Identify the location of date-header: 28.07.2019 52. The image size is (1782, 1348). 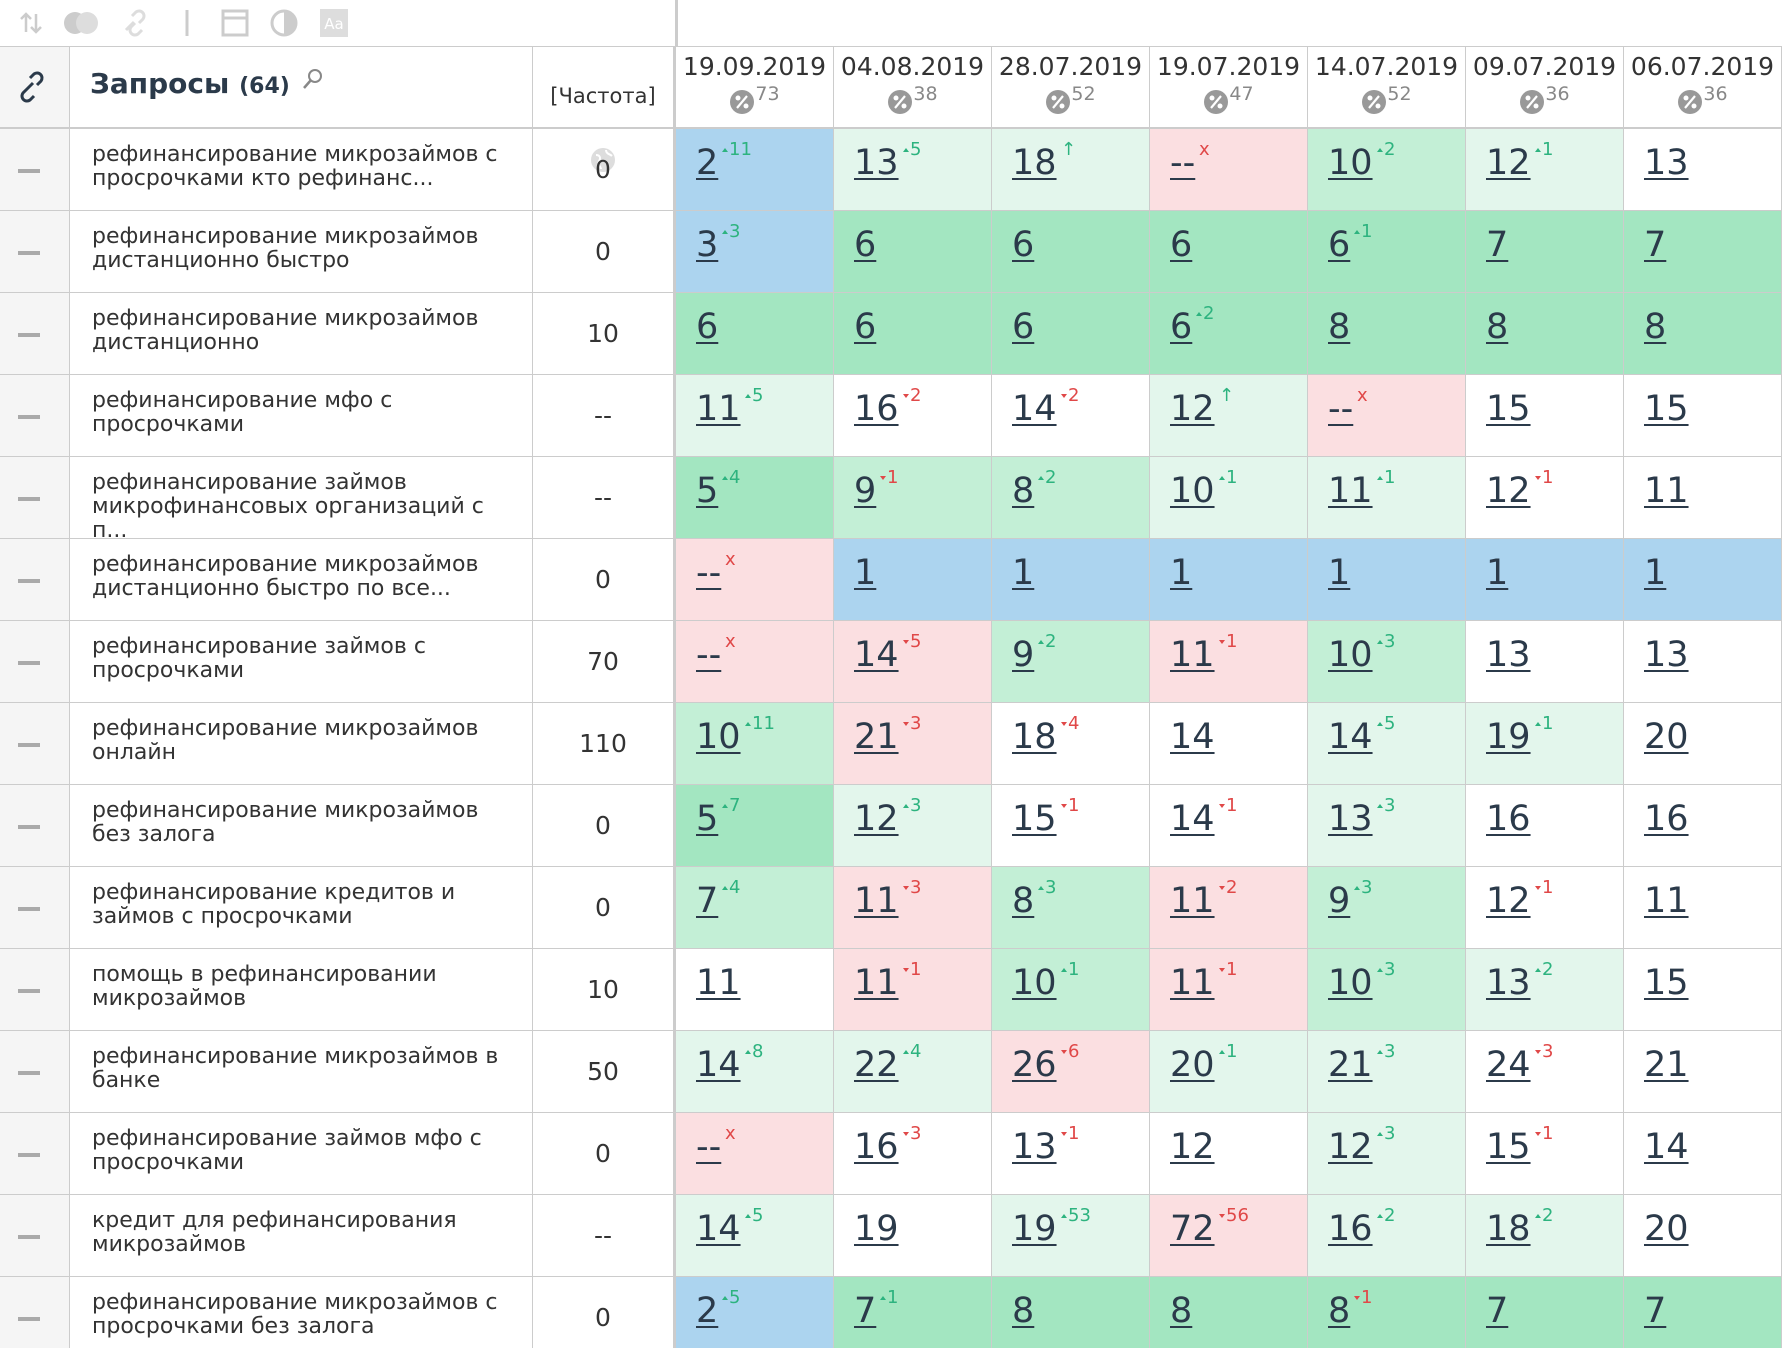
(1071, 88).